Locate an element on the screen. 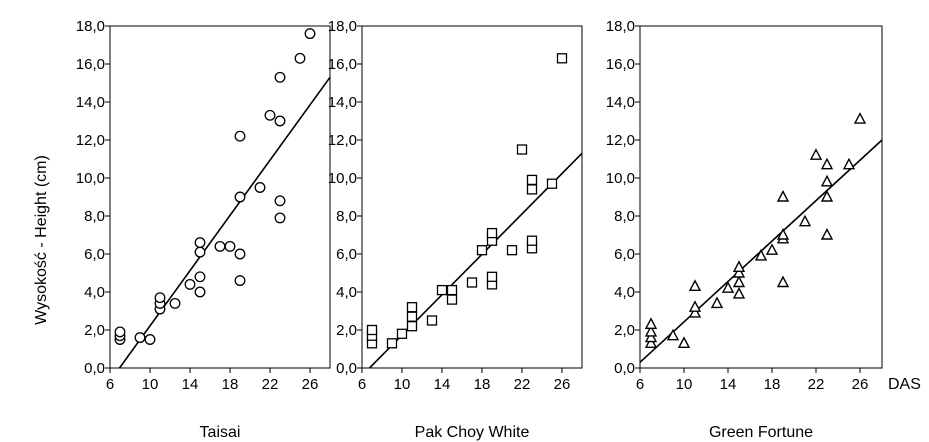  x-tick-label: 6 is located at coordinates (640, 384).